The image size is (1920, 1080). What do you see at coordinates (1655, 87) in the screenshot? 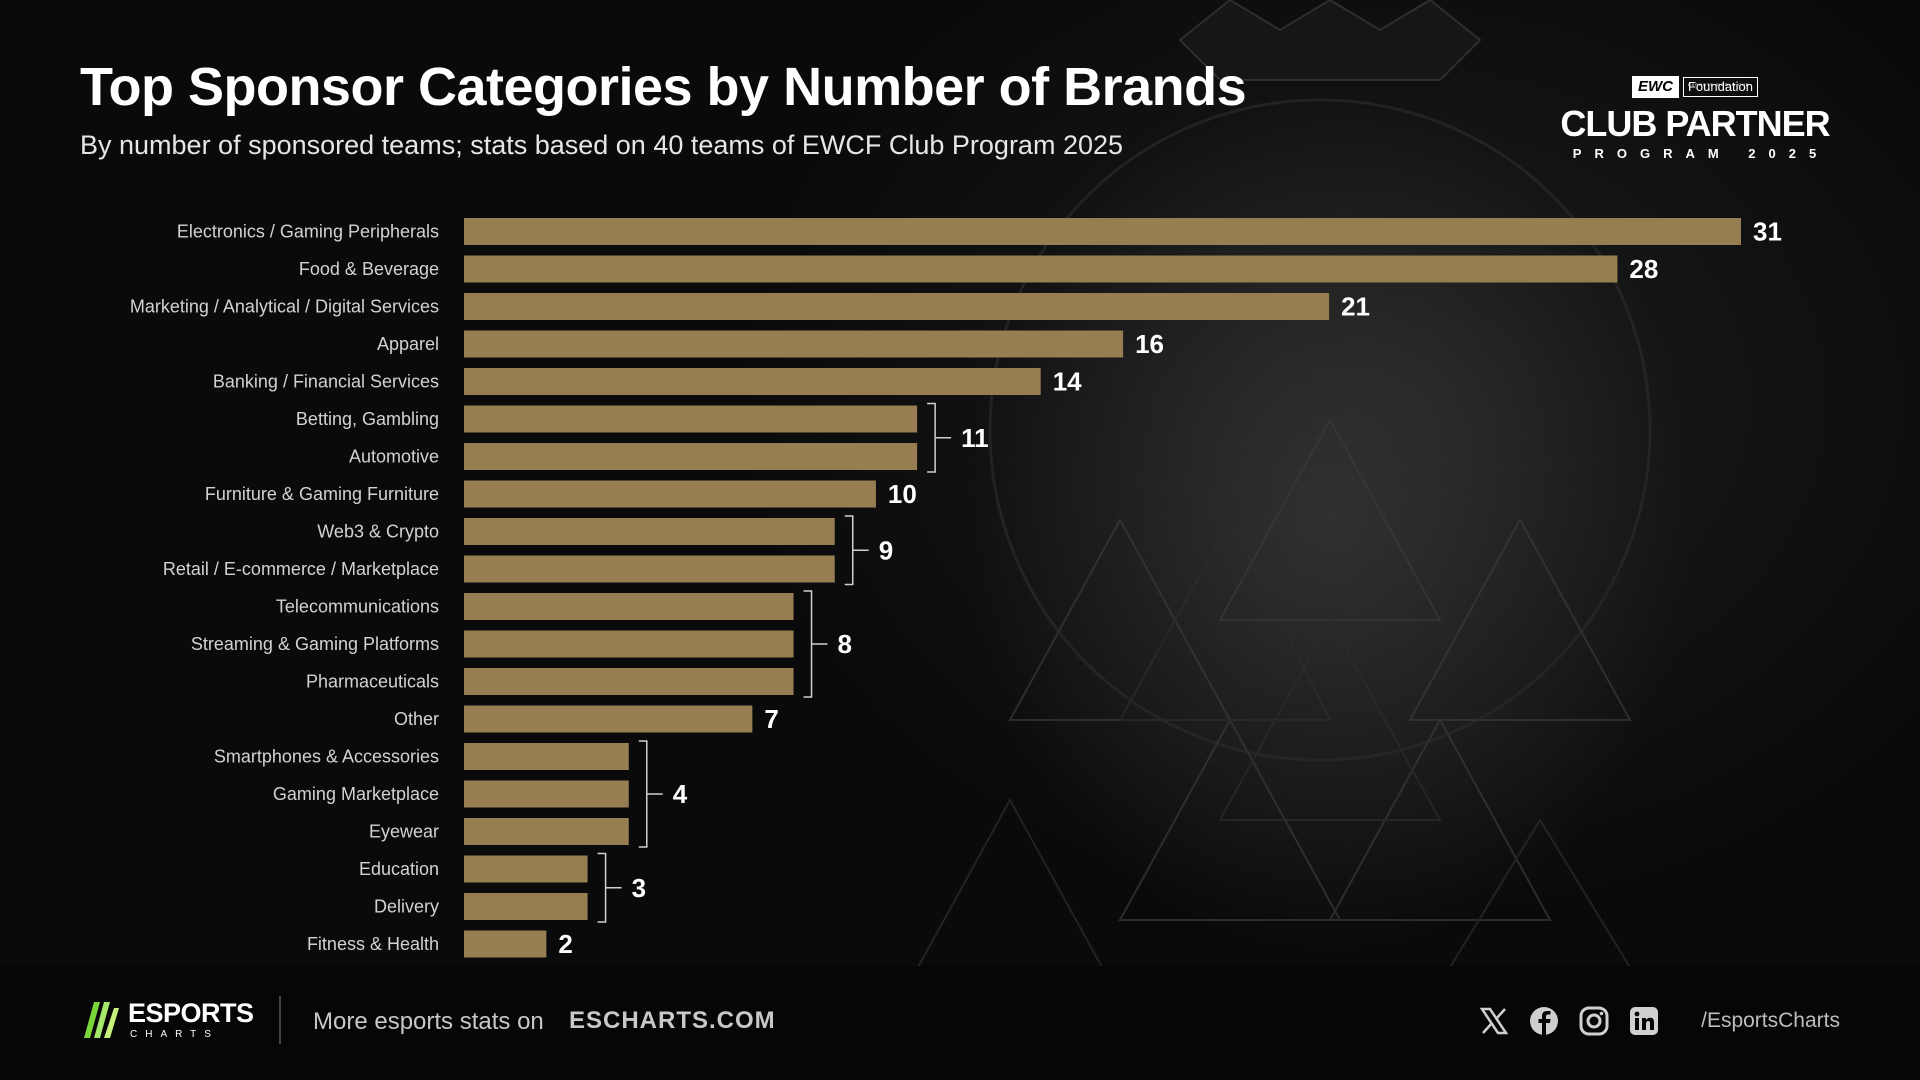
I see `ewc-logo-text: EWC` at bounding box center [1655, 87].